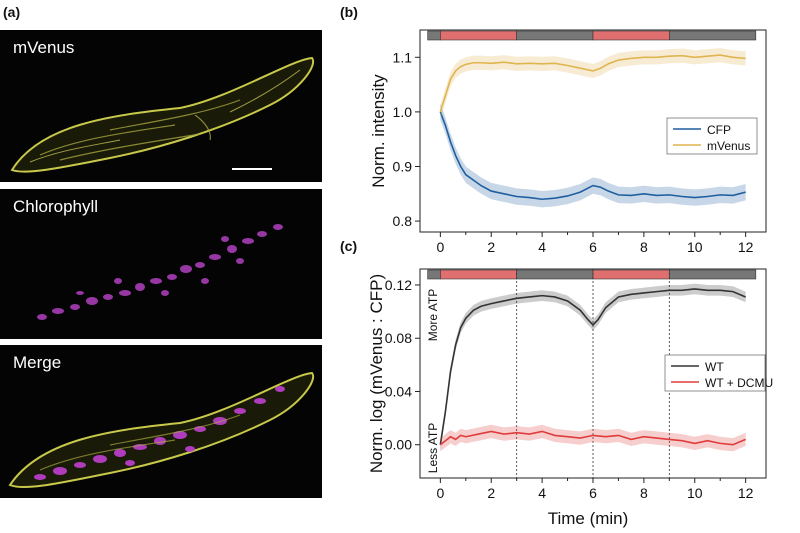  I want to click on micrograph-merge: Merge, so click(161, 421).